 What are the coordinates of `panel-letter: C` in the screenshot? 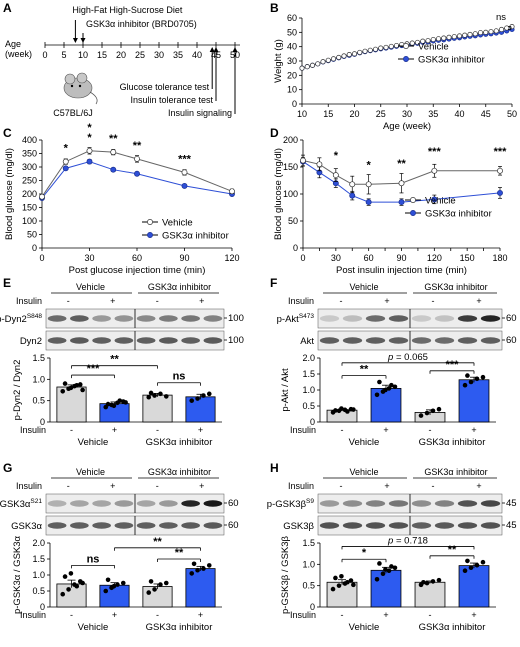 It's located at (7, 133).